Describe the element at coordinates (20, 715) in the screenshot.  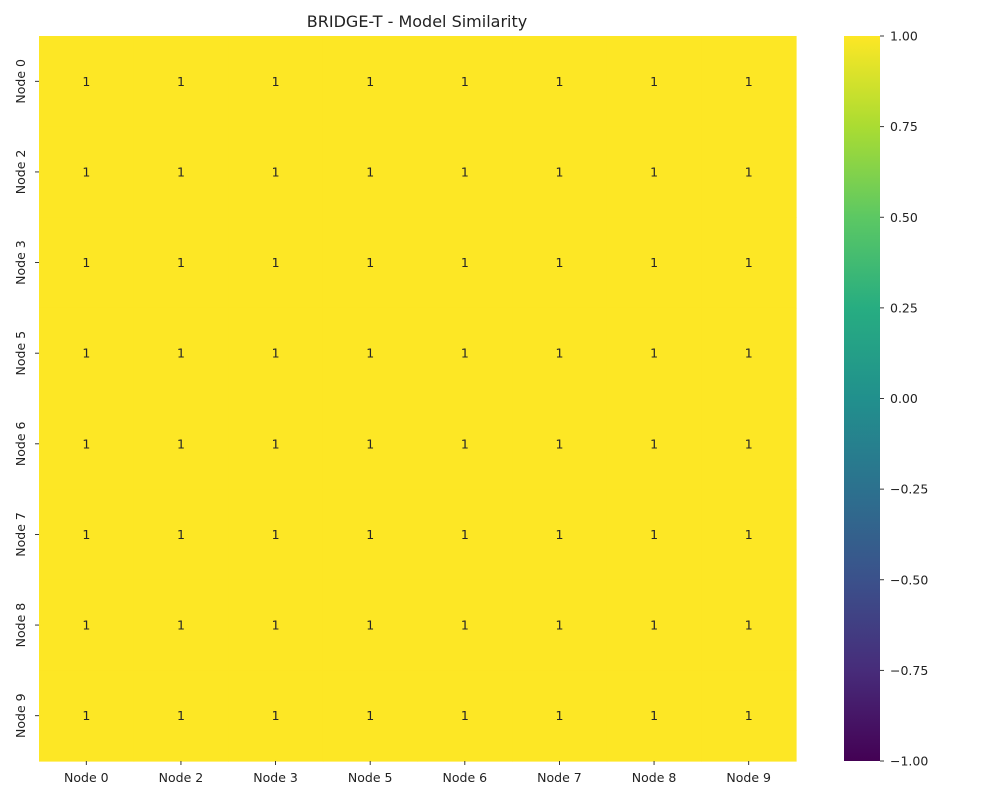
I see `y-tick-label: Node 9` at that location.